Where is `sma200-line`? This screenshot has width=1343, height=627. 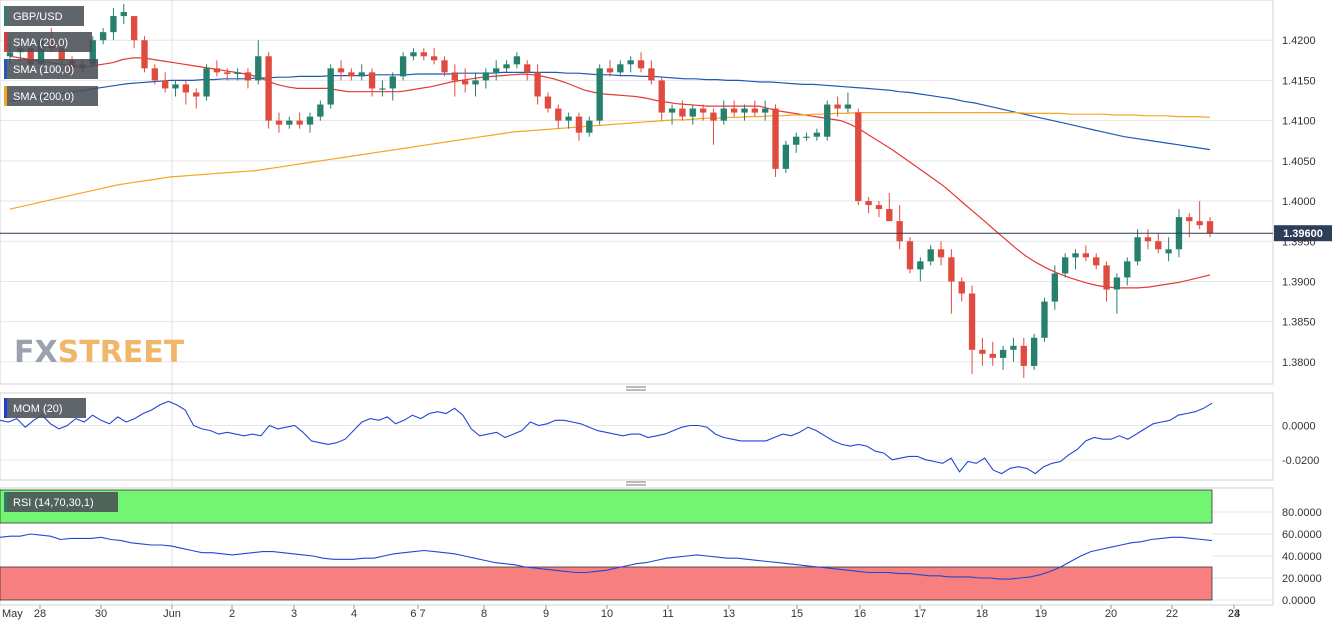 sma200-line is located at coordinates (610, 160).